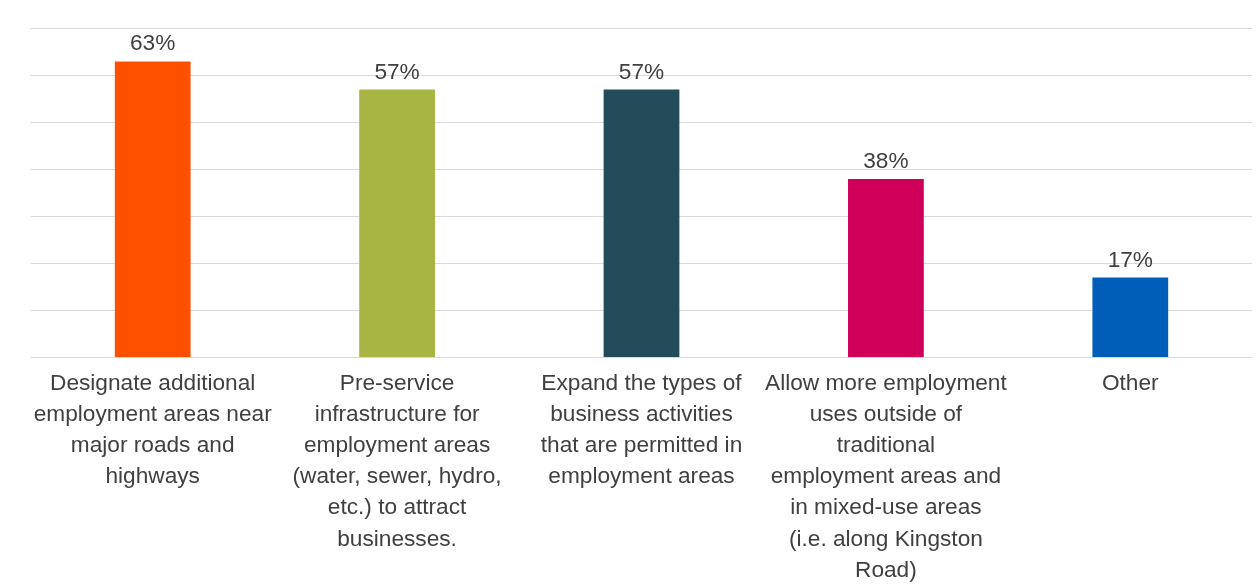  What do you see at coordinates (886, 159) in the screenshot?
I see `data-label: 38%` at bounding box center [886, 159].